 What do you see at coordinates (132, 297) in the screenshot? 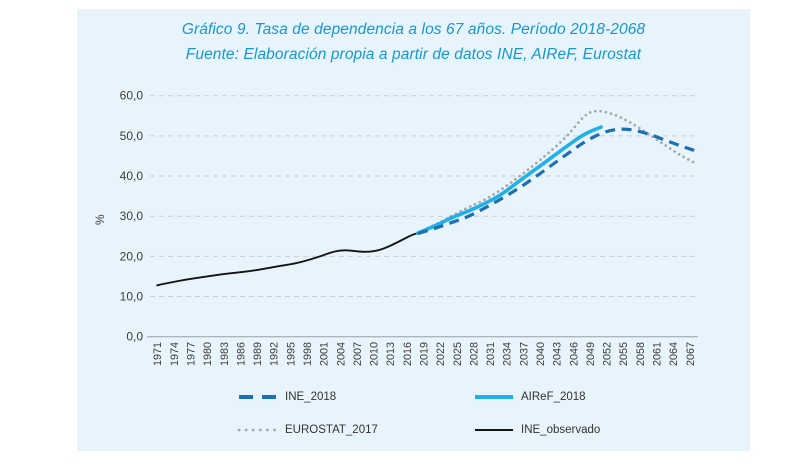
I see `y-tick-label: 10,0` at bounding box center [132, 297].